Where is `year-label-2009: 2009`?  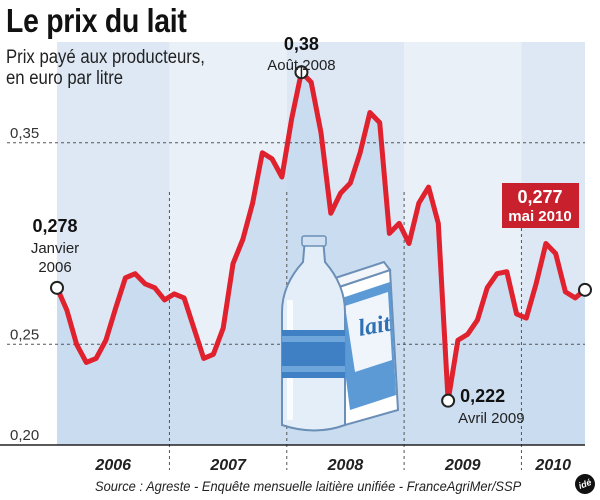
year-label-2009: 2009 is located at coordinates (462, 465).